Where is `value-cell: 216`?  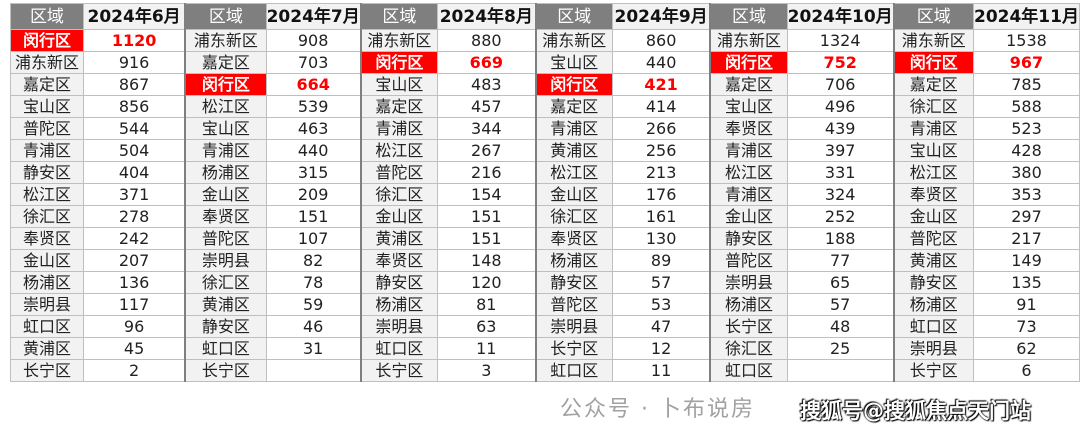 value-cell: 216 is located at coordinates (487, 172).